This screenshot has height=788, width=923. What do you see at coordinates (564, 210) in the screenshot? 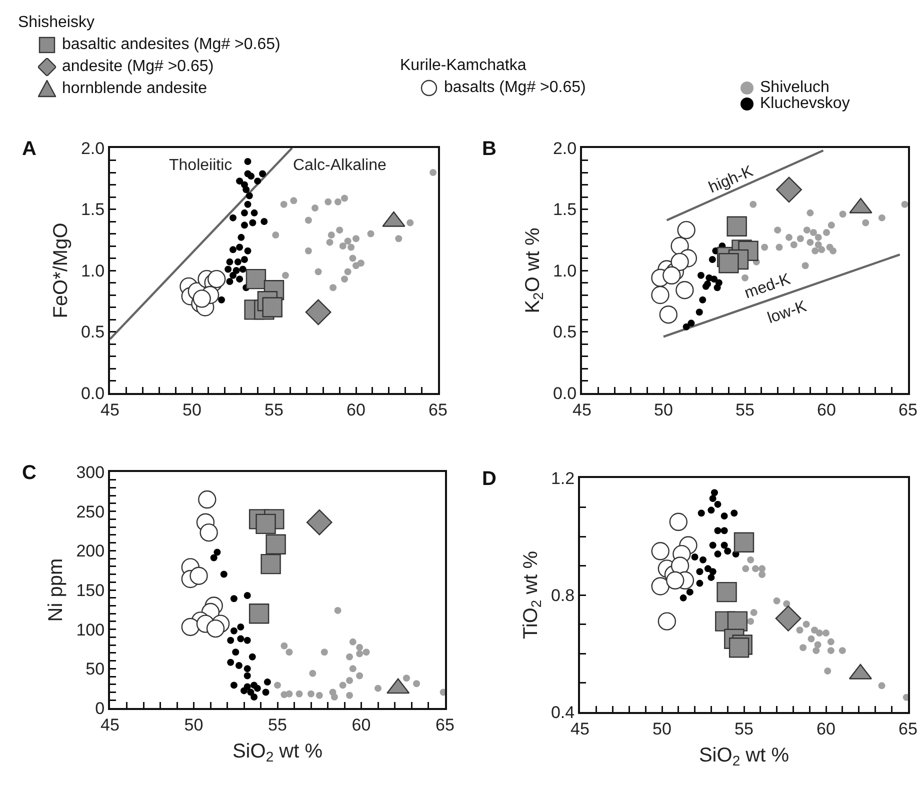
I see `y-tick-label: 1.5` at bounding box center [564, 210].